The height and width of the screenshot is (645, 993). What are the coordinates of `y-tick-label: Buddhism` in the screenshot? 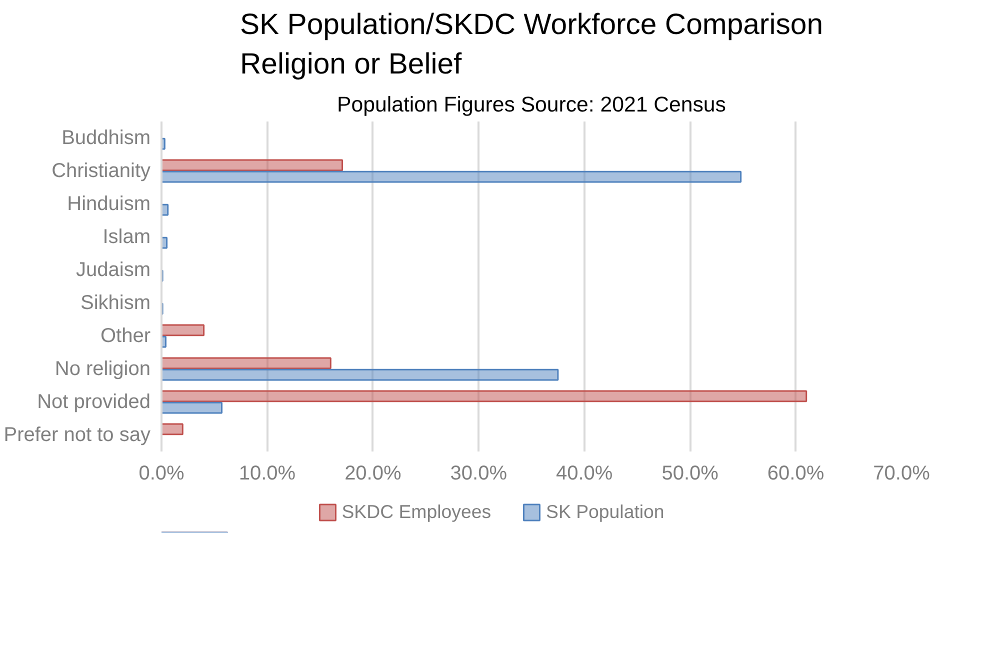 It's located at (106, 138).